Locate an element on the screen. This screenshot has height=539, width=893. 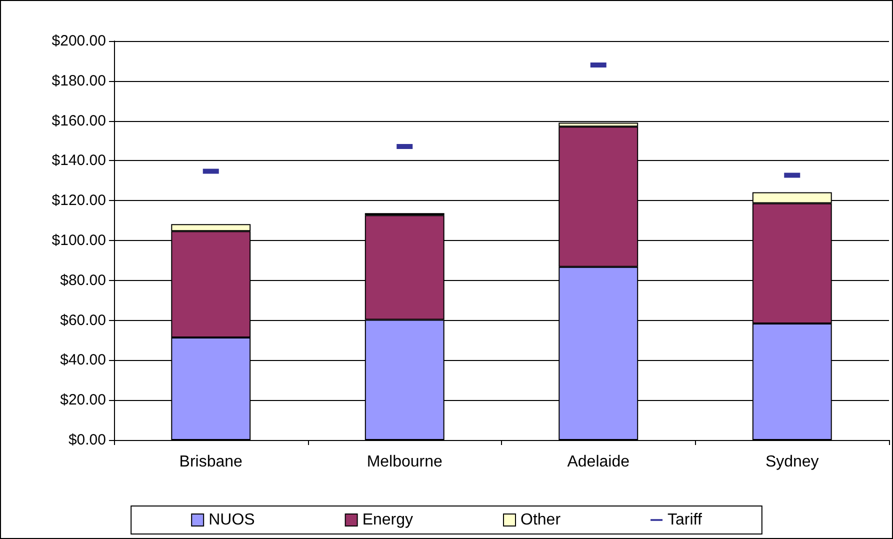
x-tick-label: Brisbane is located at coordinates (211, 462).